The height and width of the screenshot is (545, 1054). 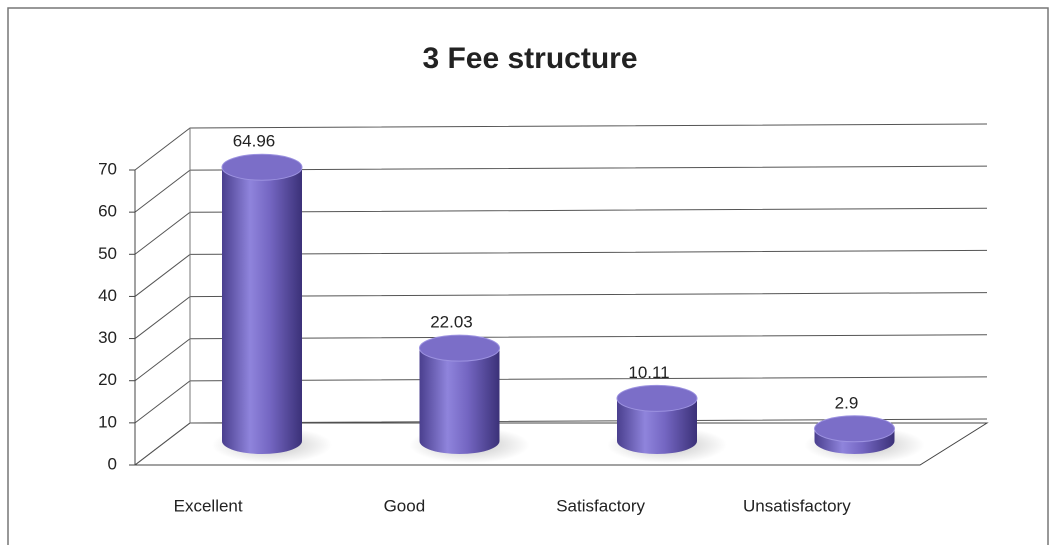 I want to click on x-tick-label: Satisfactory, so click(x=600, y=505).